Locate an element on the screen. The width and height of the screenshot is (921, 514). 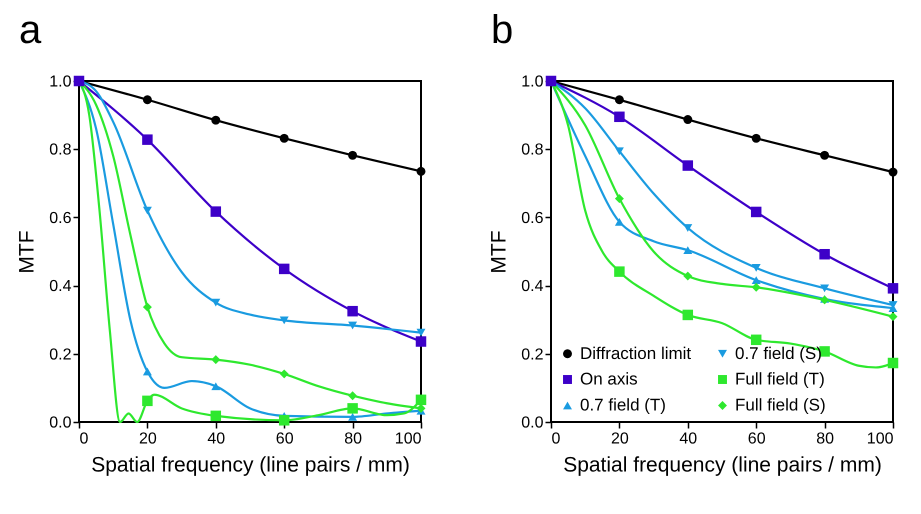
chart-title: a is located at coordinates (30, 30).